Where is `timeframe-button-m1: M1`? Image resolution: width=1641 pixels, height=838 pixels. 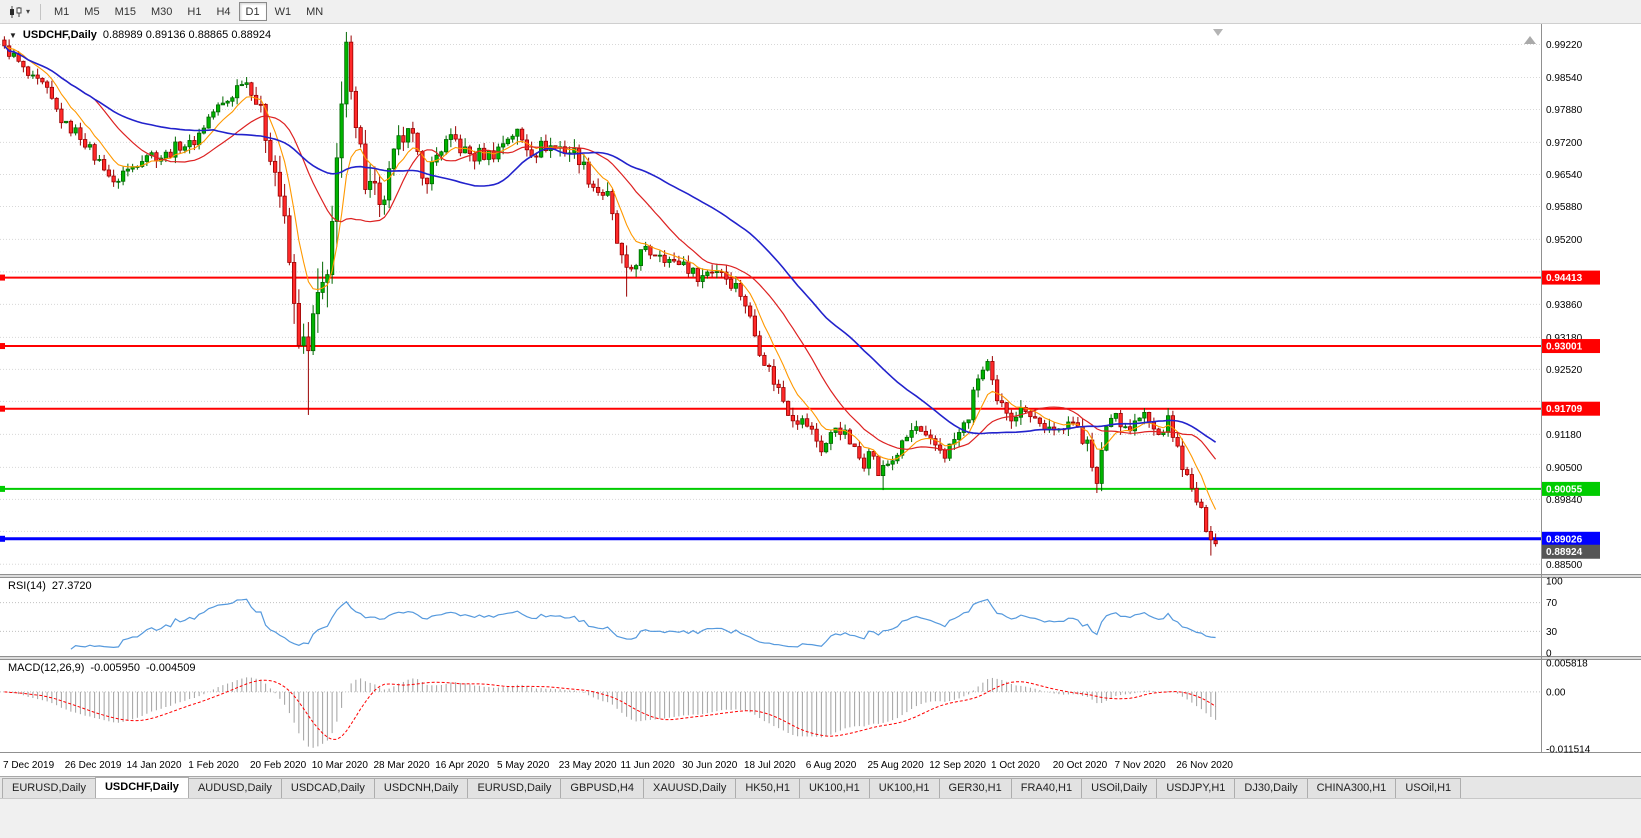 timeframe-button-m1: M1 is located at coordinates (62, 11).